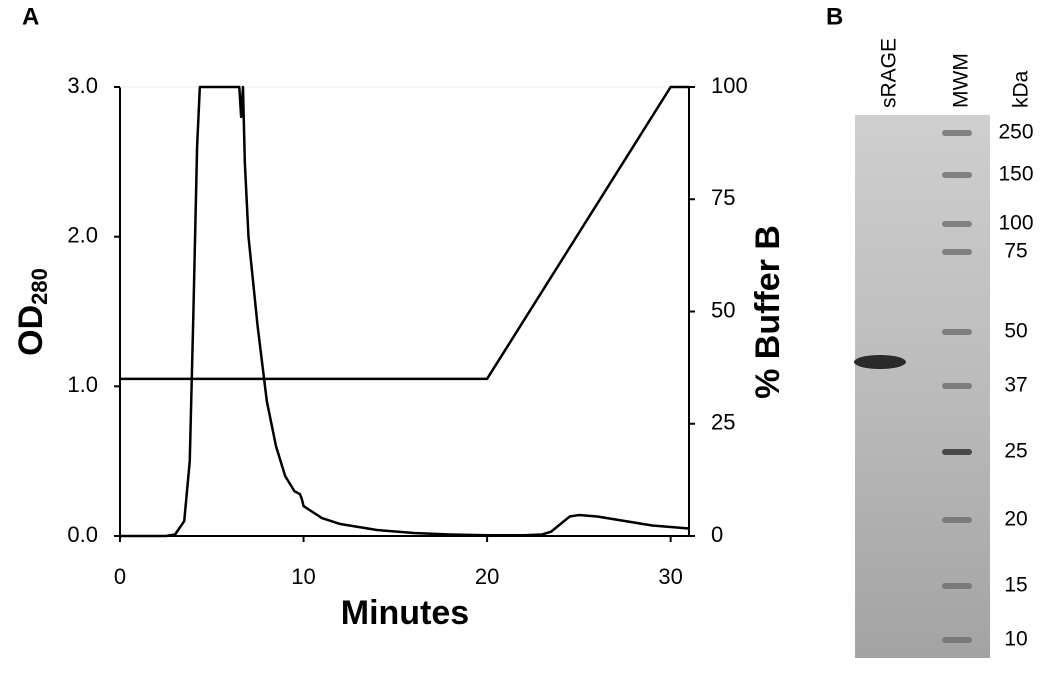 The height and width of the screenshot is (682, 1050). Describe the element at coordinates (723, 309) in the screenshot. I see `y2-tick-label: 50` at that location.